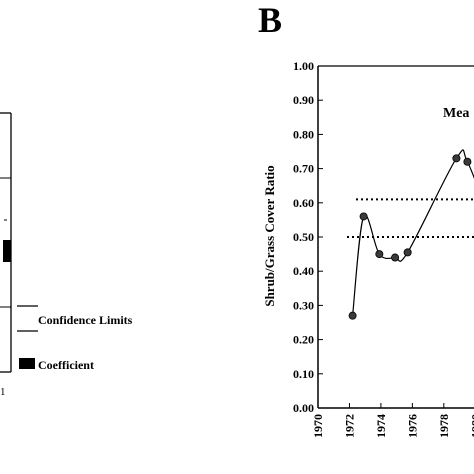 The image size is (474, 474). I want to click on reference-lines, so click(410, 218).